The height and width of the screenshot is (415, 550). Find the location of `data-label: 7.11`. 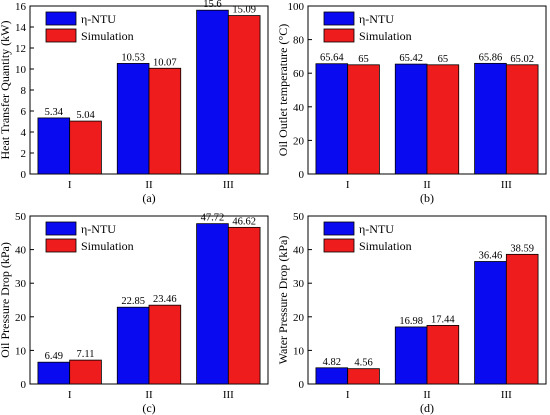

data-label: 7.11 is located at coordinates (86, 354).